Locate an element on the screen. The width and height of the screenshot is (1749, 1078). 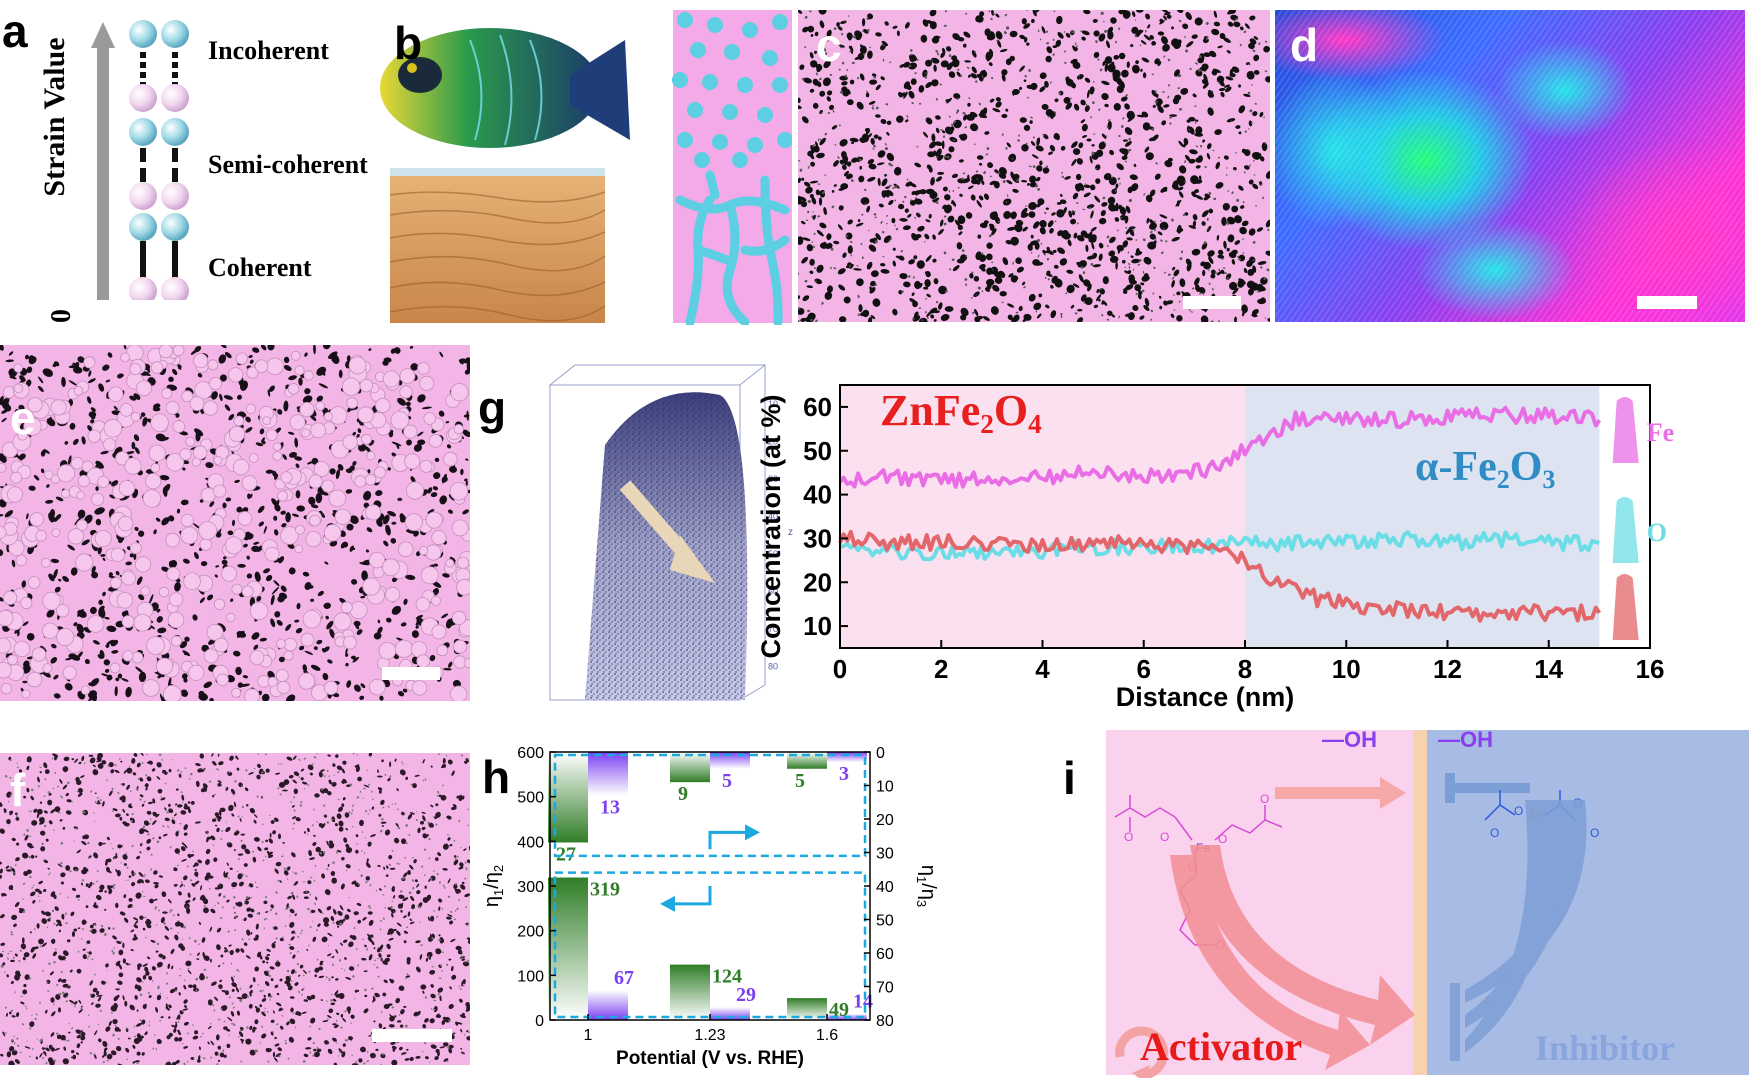
desert-image is located at coordinates (497, 245).